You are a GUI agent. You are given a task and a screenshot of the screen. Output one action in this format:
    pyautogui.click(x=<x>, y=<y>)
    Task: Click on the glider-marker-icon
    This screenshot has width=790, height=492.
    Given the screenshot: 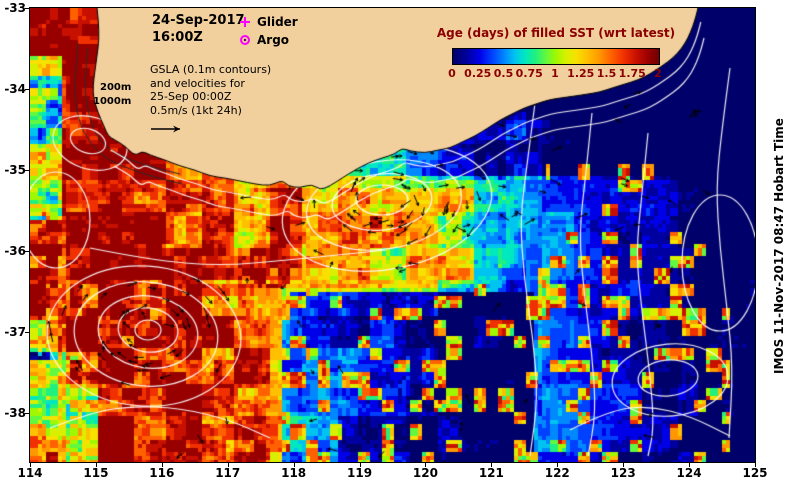 What is the action you would take?
    pyautogui.click(x=245, y=22)
    